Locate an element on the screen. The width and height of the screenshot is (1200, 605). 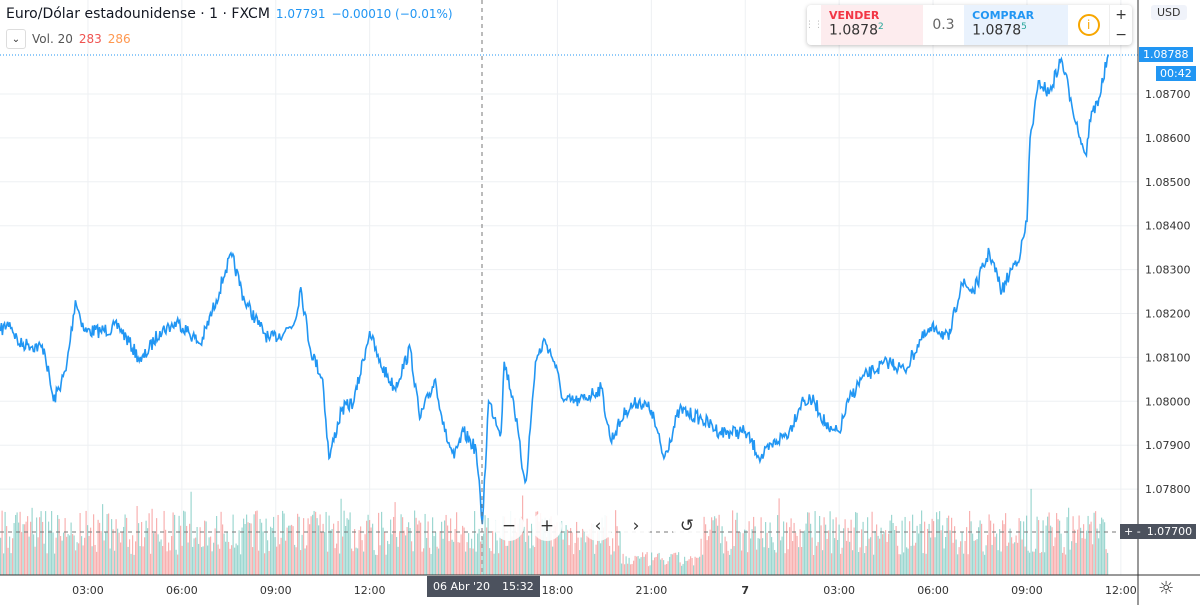
quantity-plus-button: + is located at coordinates (1121, 15).